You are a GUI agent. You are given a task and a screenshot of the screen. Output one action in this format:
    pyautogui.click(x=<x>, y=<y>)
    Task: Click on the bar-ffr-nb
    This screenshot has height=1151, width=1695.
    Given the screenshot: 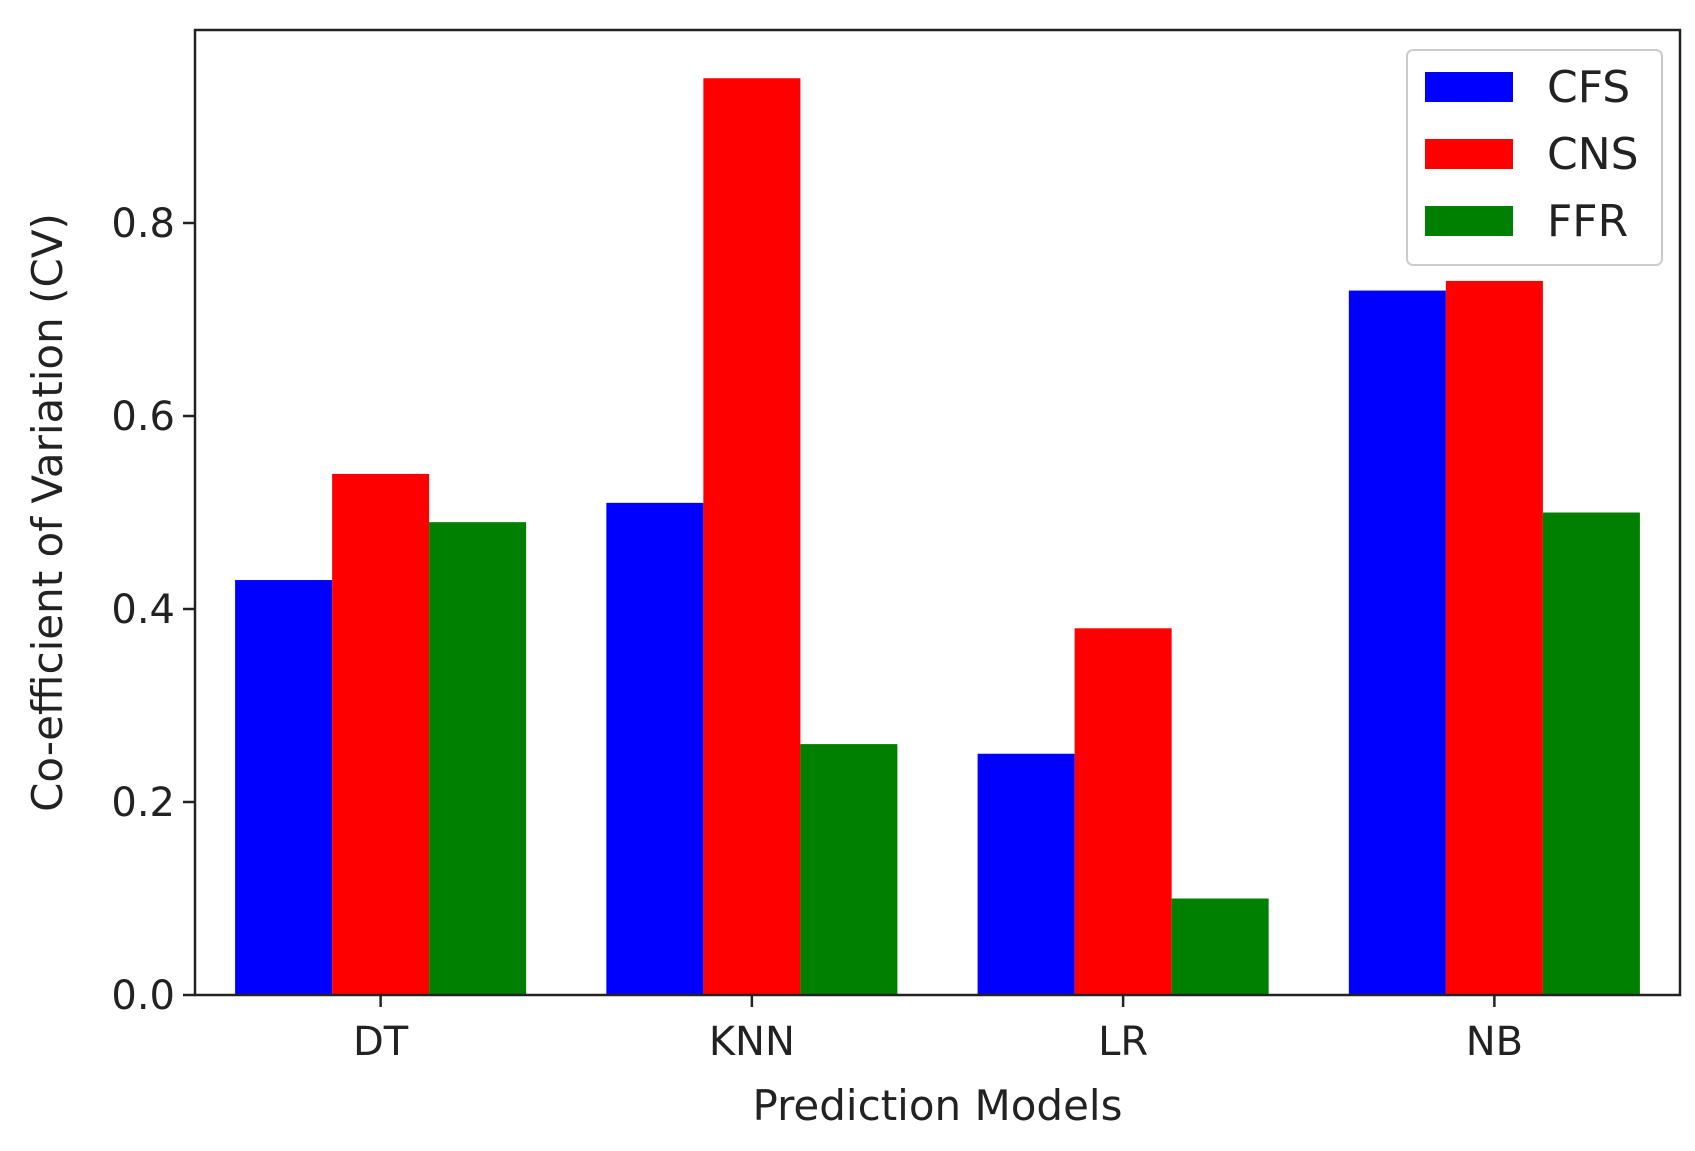 What is the action you would take?
    pyautogui.click(x=1591, y=753)
    